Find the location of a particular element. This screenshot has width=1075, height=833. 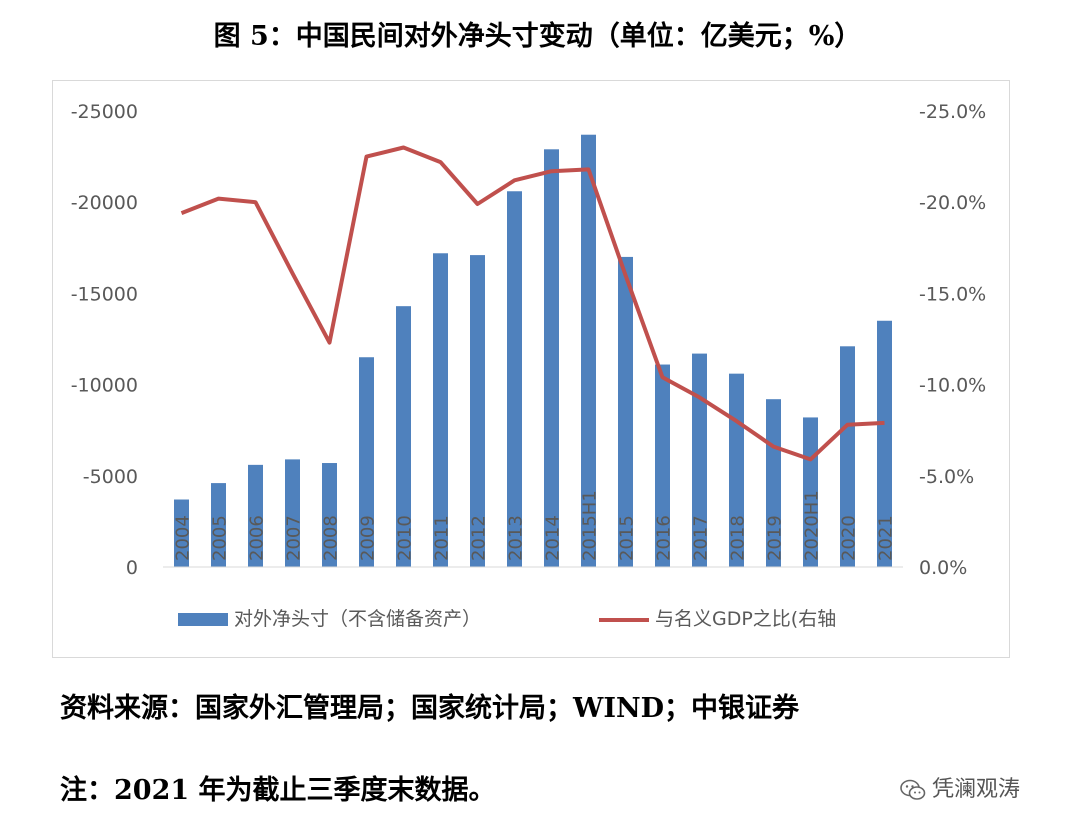

y-left-tick-label: -5000 is located at coordinates (110, 477).